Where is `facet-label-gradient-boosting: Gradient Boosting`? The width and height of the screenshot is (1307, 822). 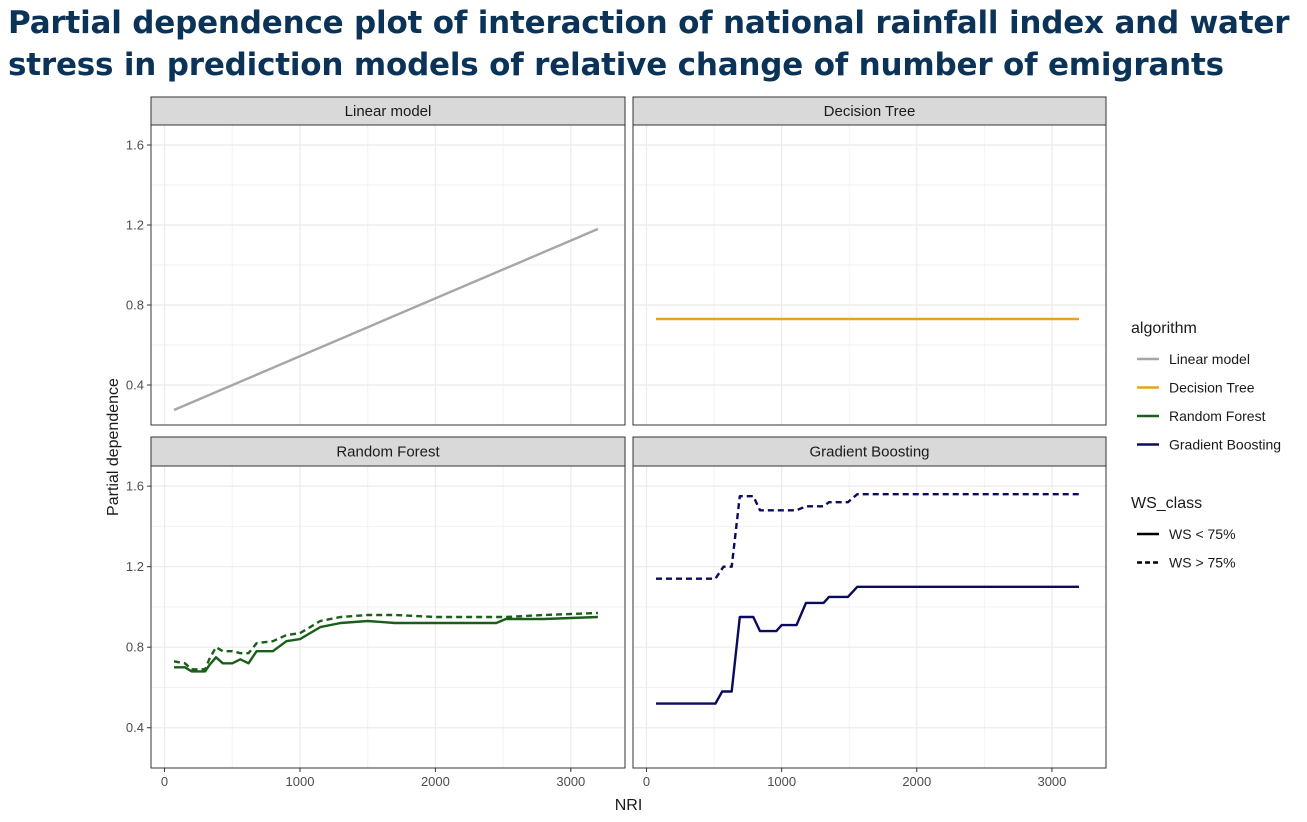
facet-label-gradient-boosting: Gradient Boosting is located at coordinates (869, 452).